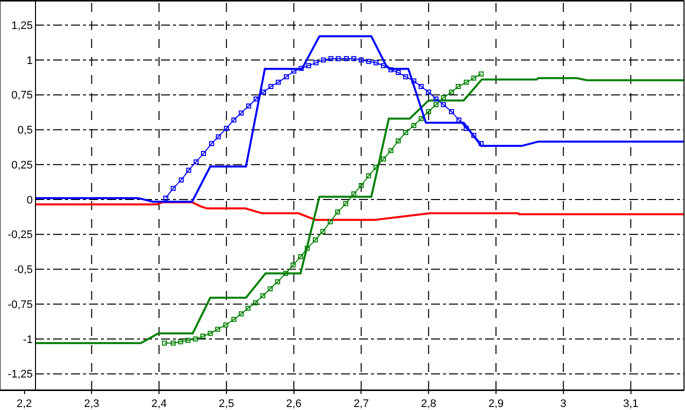 Image resolution: width=685 pixels, height=410 pixels. I want to click on x-tick-label: 2,5, so click(226, 404).